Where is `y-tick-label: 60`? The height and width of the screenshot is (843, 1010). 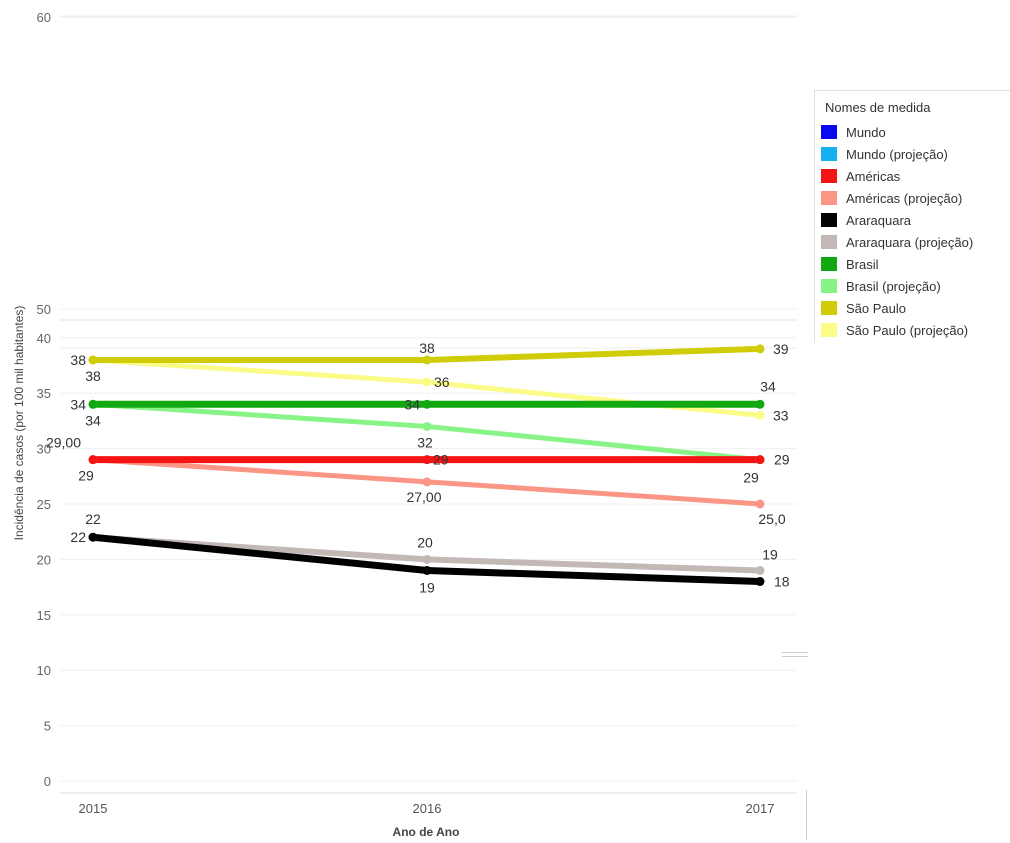
y-tick-label: 60 is located at coordinates (44, 17).